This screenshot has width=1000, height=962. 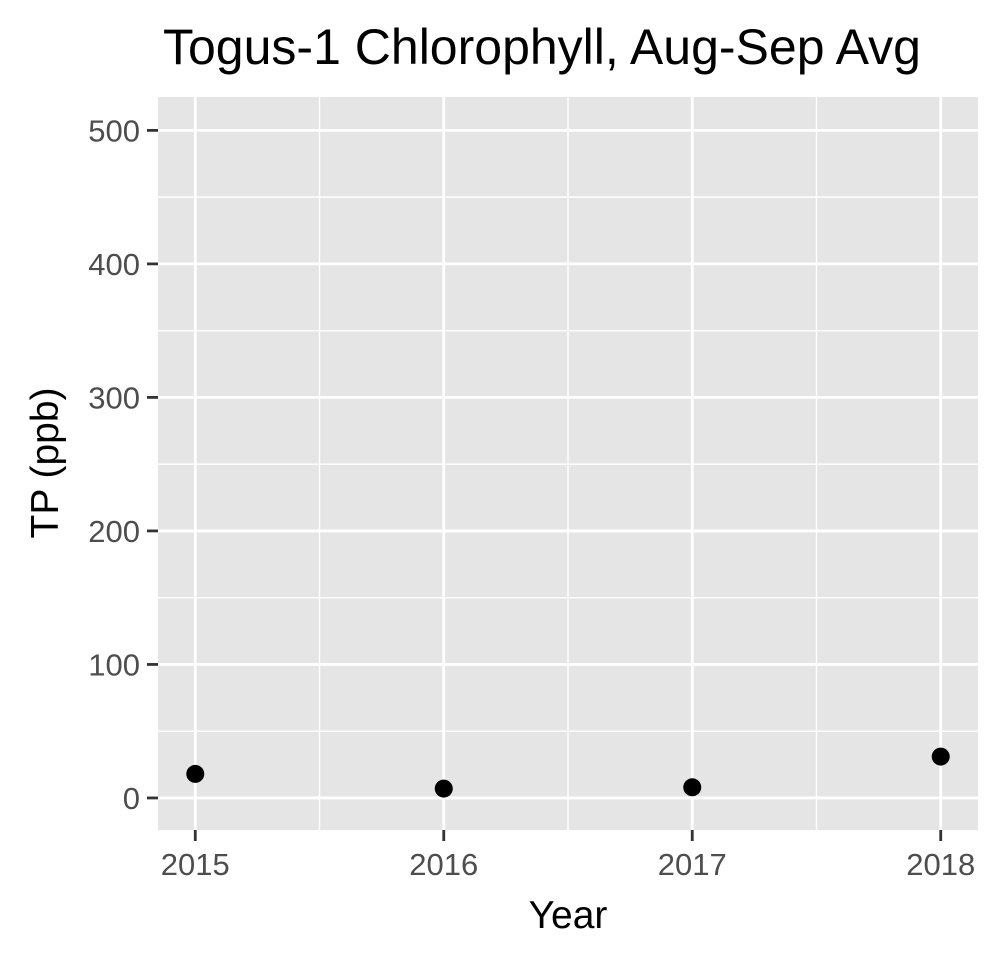 I want to click on x-axis-title: Year, so click(x=568, y=915).